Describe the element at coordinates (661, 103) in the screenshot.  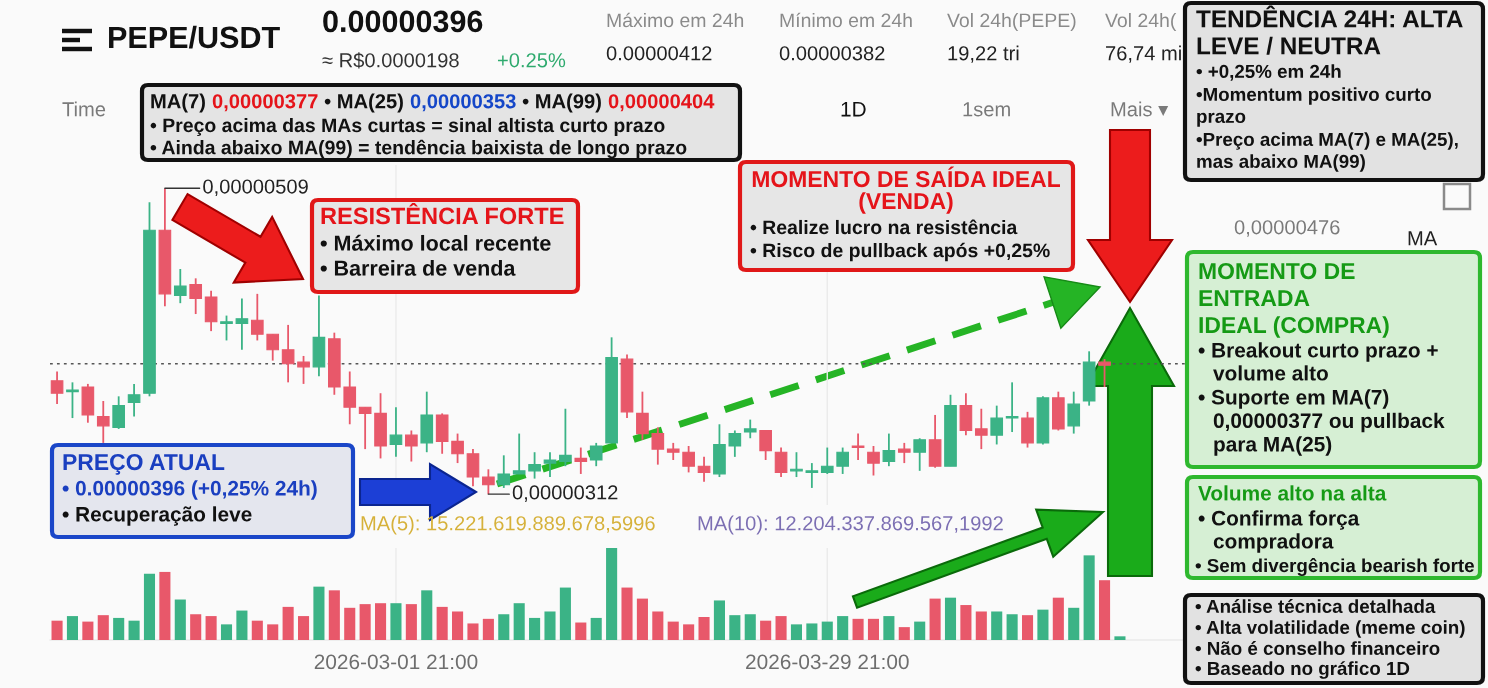
I see `text: 0,00000404` at that location.